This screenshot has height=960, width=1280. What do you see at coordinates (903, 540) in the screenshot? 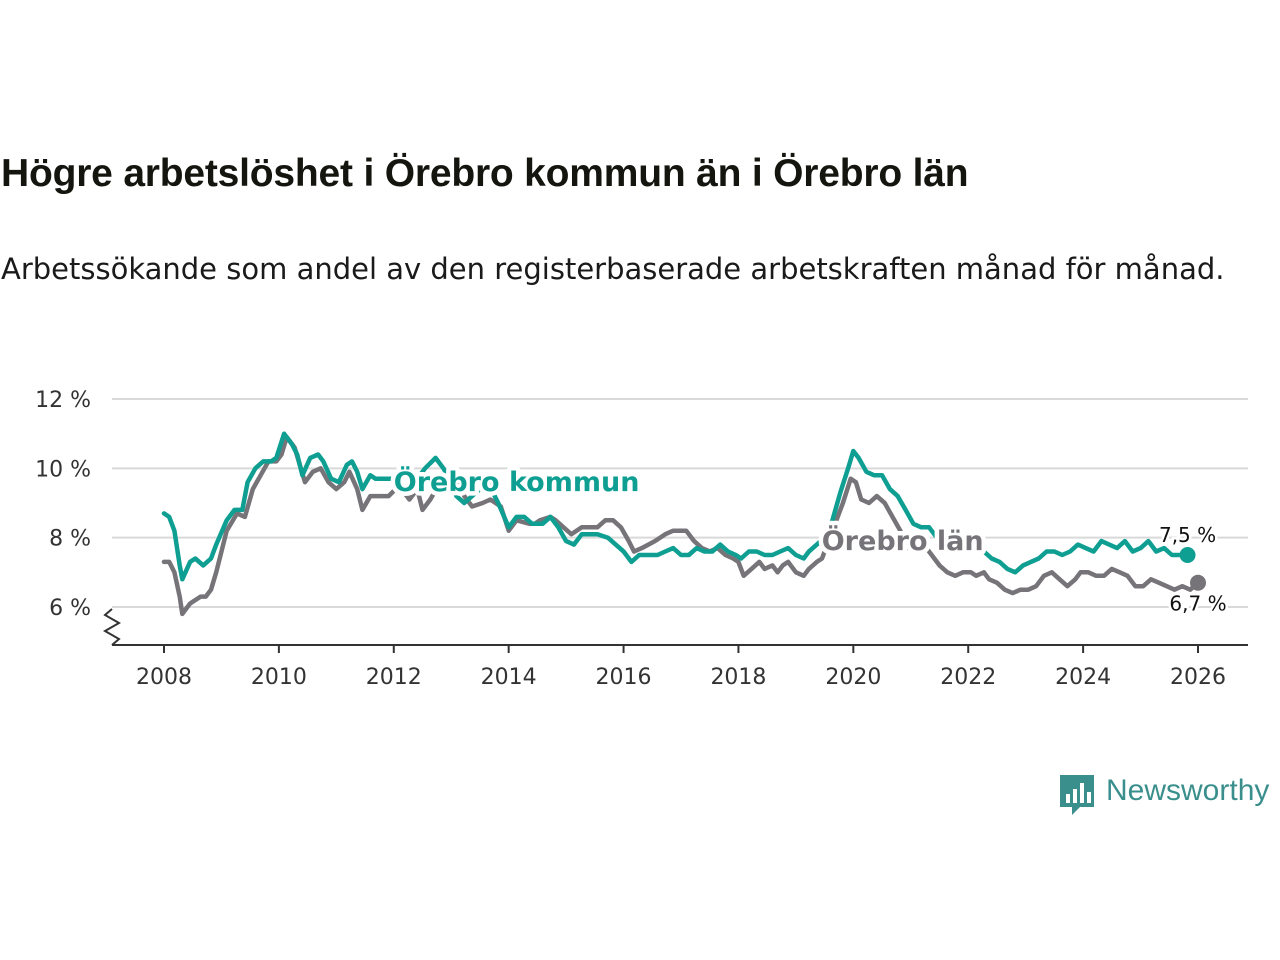
I see `series-label-orebro-lan: Örebro län` at bounding box center [903, 540].